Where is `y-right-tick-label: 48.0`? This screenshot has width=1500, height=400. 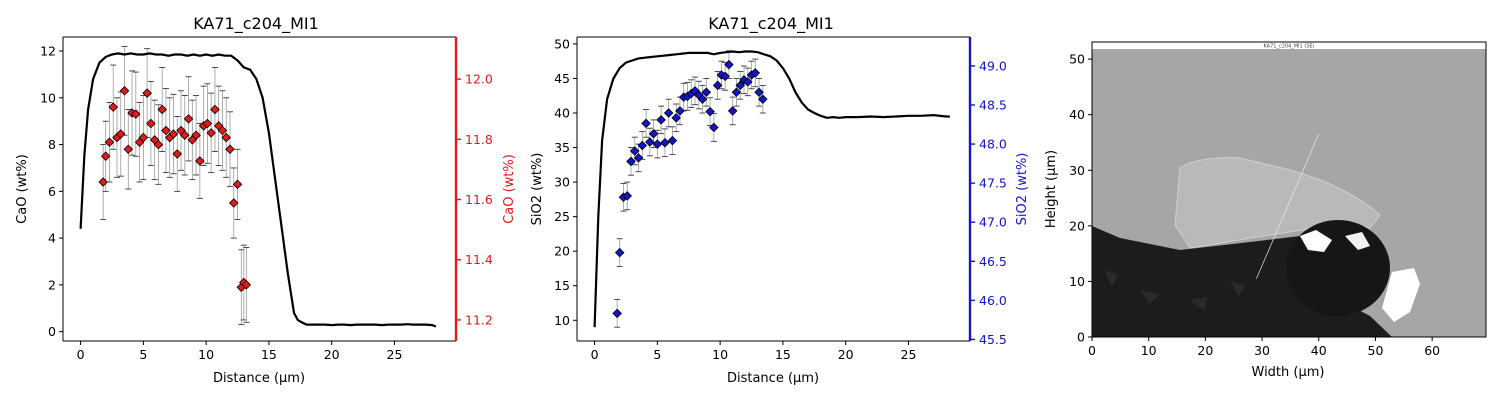
y-right-tick-label: 48.0 is located at coordinates (993, 144).